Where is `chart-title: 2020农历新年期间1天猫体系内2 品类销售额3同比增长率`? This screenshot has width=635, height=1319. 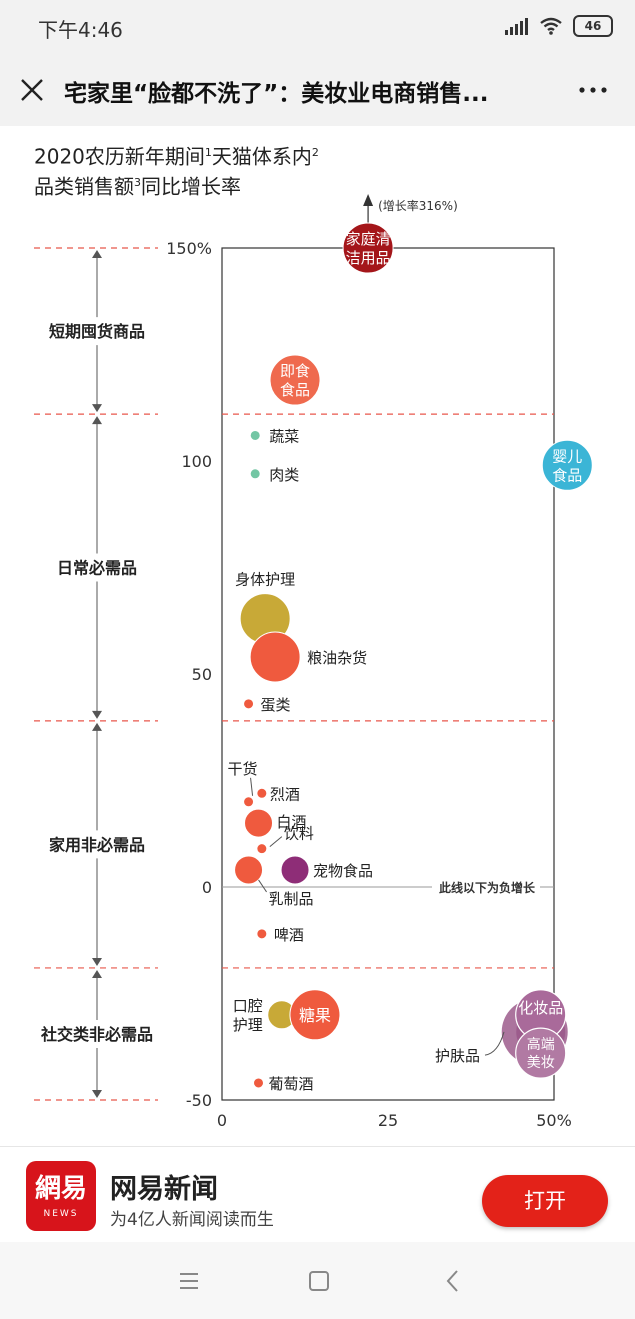 chart-title: 2020农历新年期间1天猫体系内2 品类销售额3同比增长率 is located at coordinates (176, 169).